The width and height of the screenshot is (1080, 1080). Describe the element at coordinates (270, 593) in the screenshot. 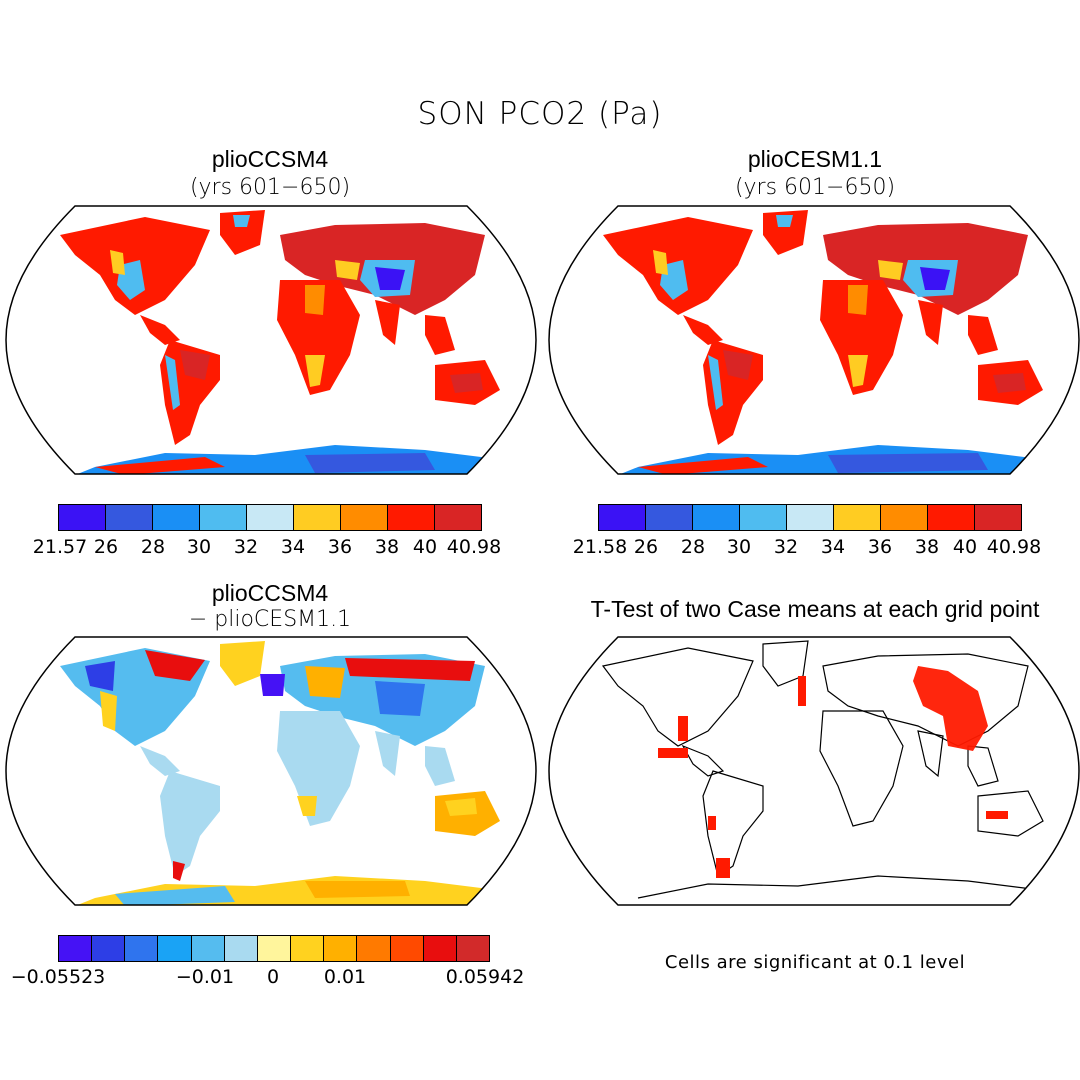

I see `panel-title-bottom-left: plioCCSM4` at that location.